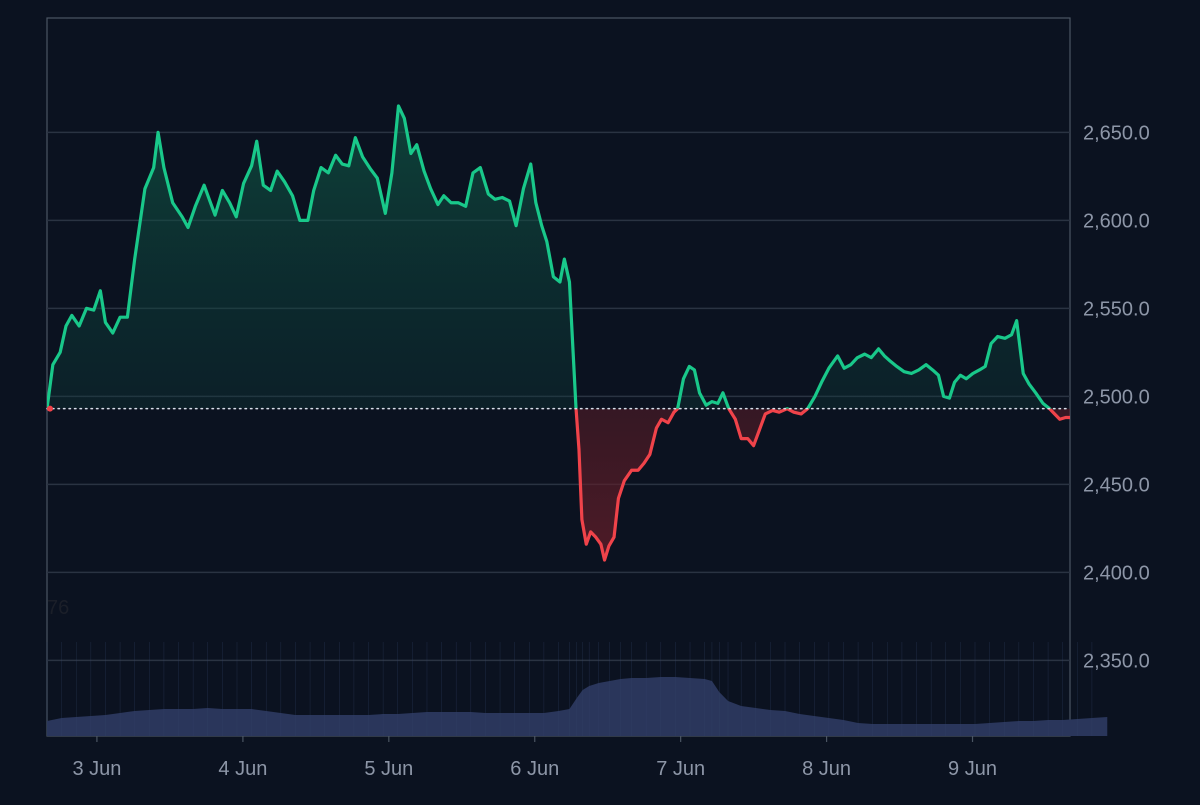 The height and width of the screenshot is (805, 1200). What do you see at coordinates (1116, 133) in the screenshot?
I see `y-tick-label: 2,650.0` at bounding box center [1116, 133].